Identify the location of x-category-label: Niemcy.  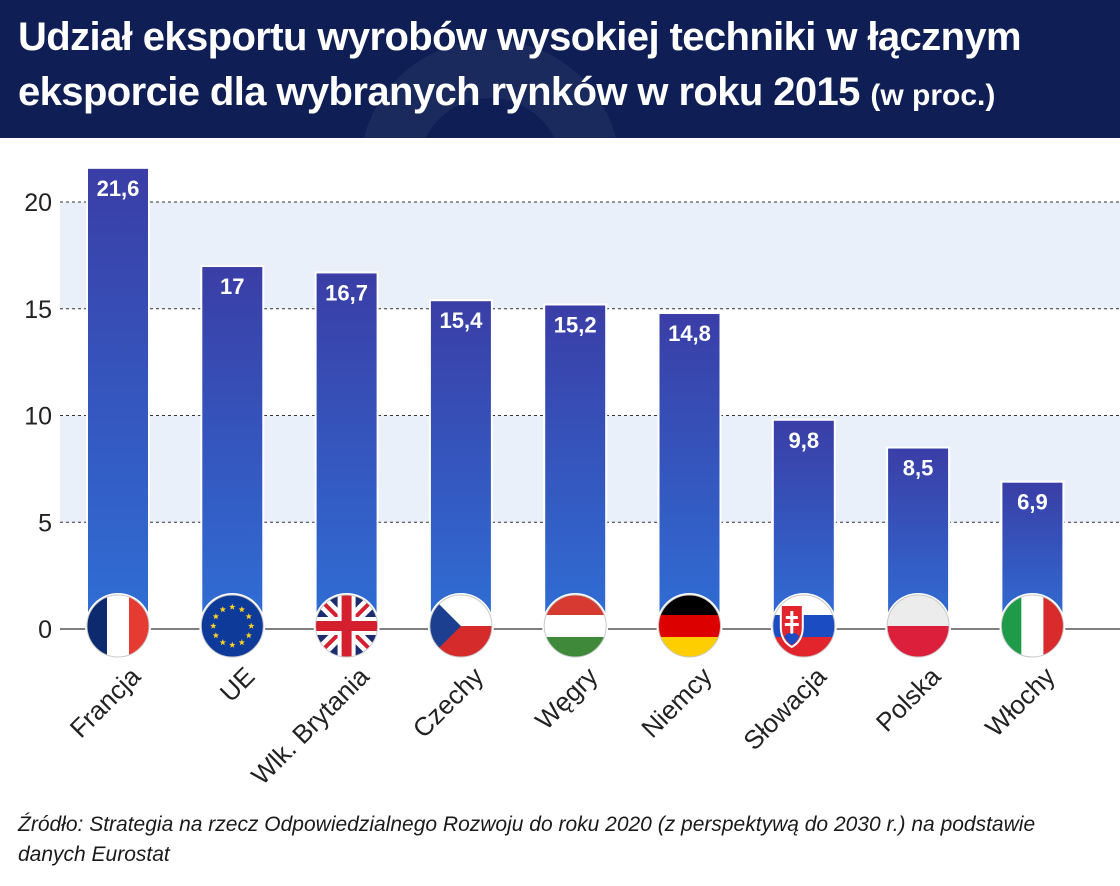
(676, 702).